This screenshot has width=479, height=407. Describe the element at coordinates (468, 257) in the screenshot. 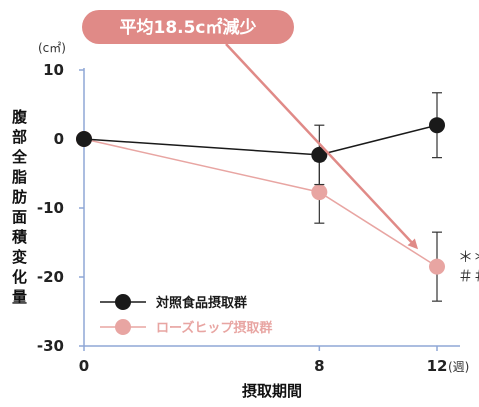

I see `significance-mark-1: ＊＊` at that location.